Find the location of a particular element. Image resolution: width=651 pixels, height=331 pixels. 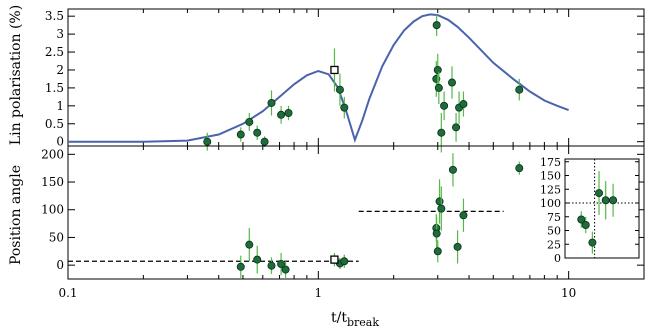

top-y-axis-label: Lin polarisation (%) is located at coordinates (16, 75).